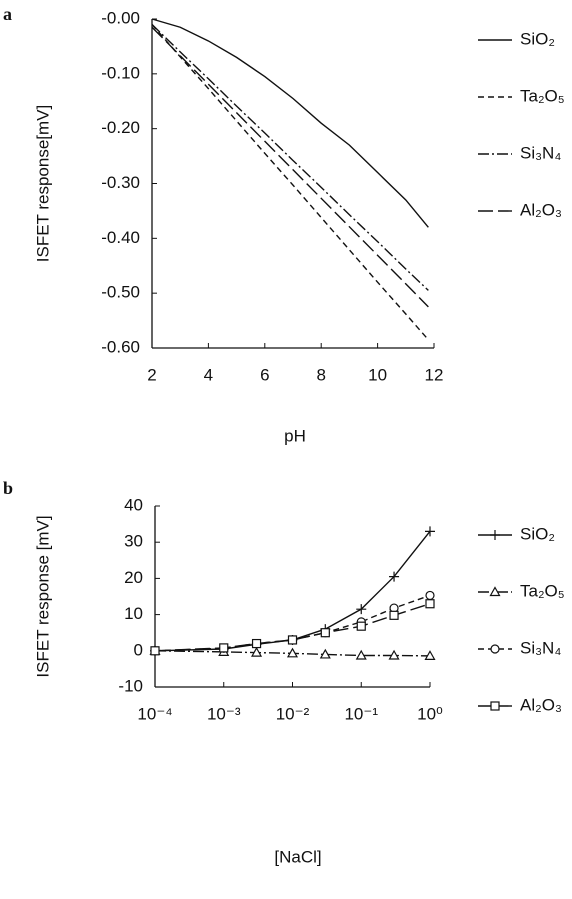 The width and height of the screenshot is (572, 899). I want to click on x-axis-label: pH, so click(295, 435).